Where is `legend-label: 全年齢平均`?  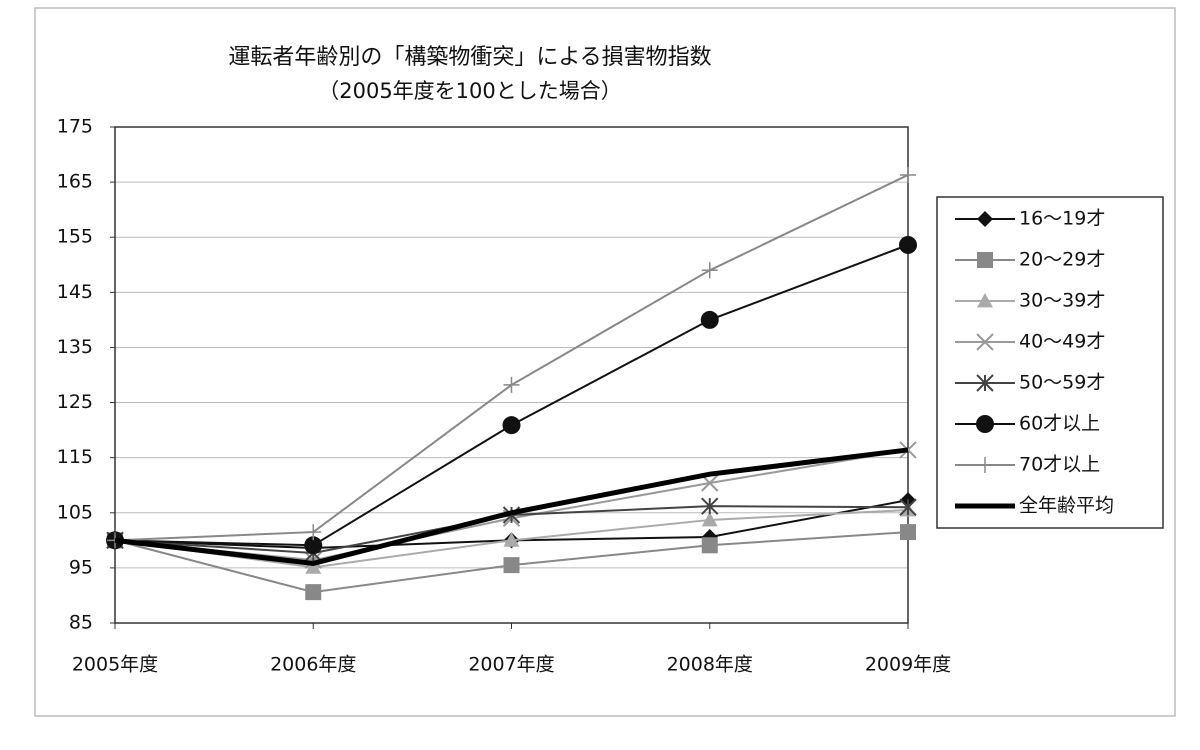 legend-label: 全年齢平均 is located at coordinates (1066, 506).